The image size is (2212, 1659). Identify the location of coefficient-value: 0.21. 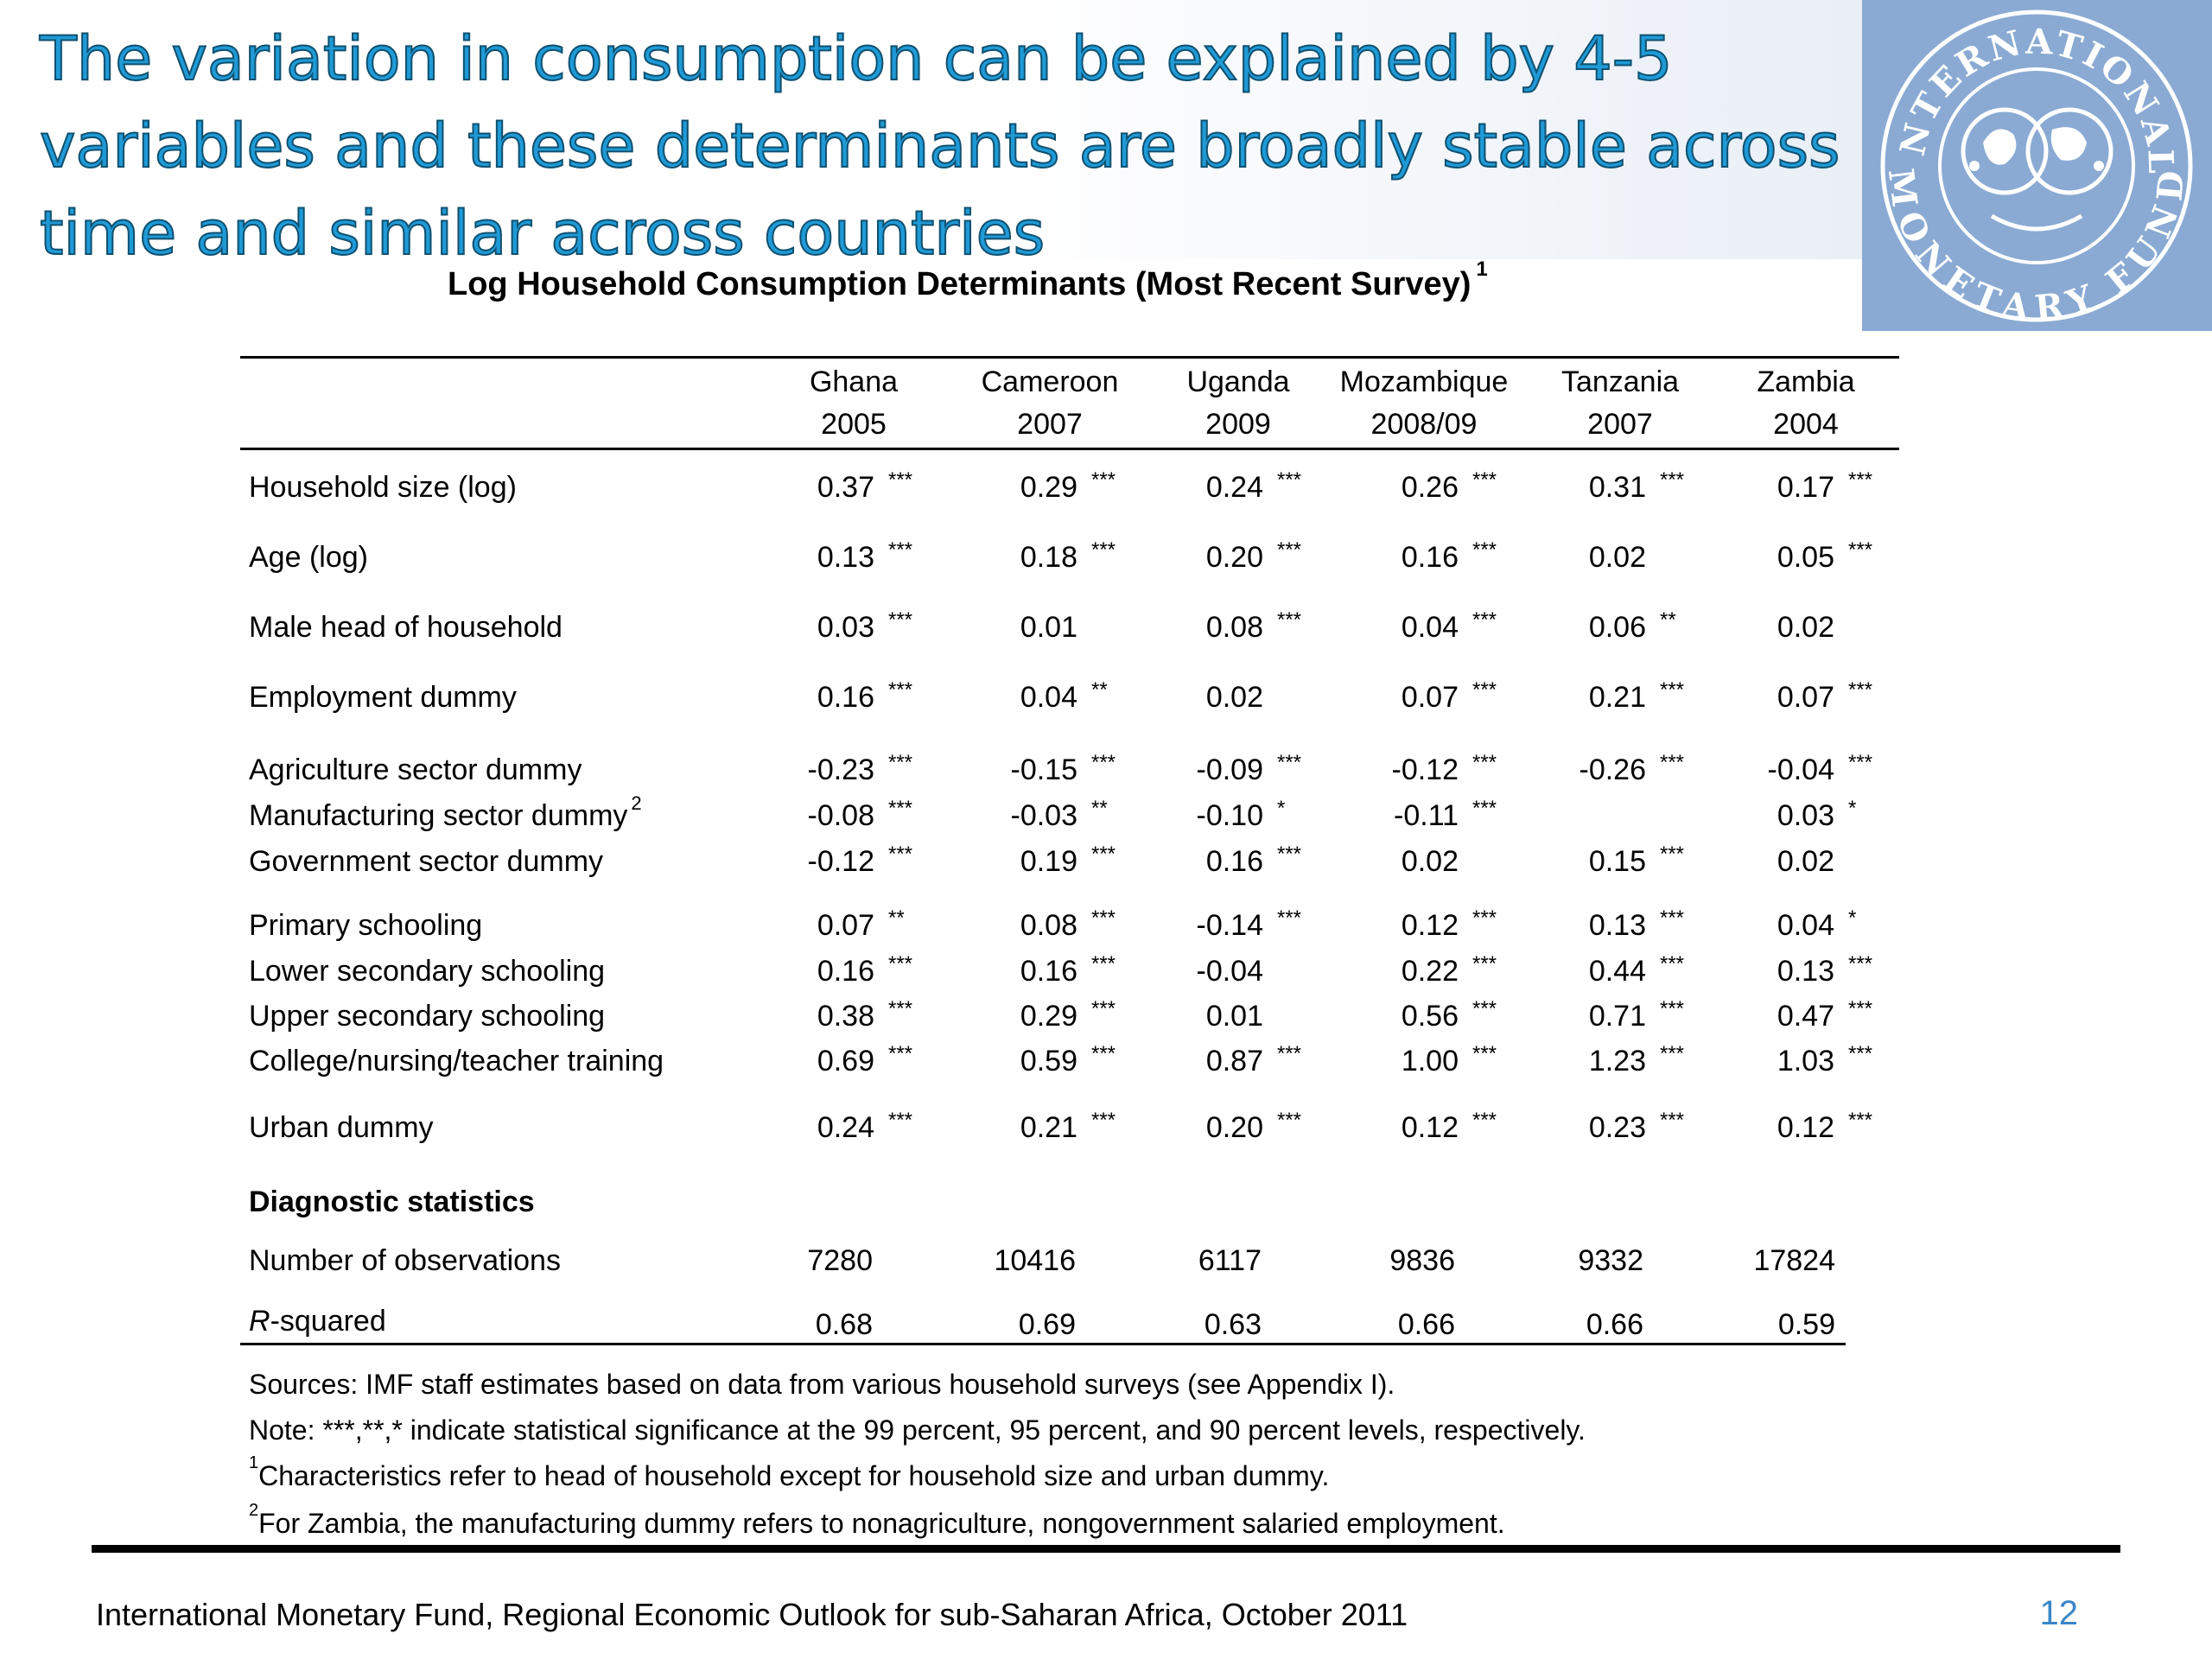
(1617, 697).